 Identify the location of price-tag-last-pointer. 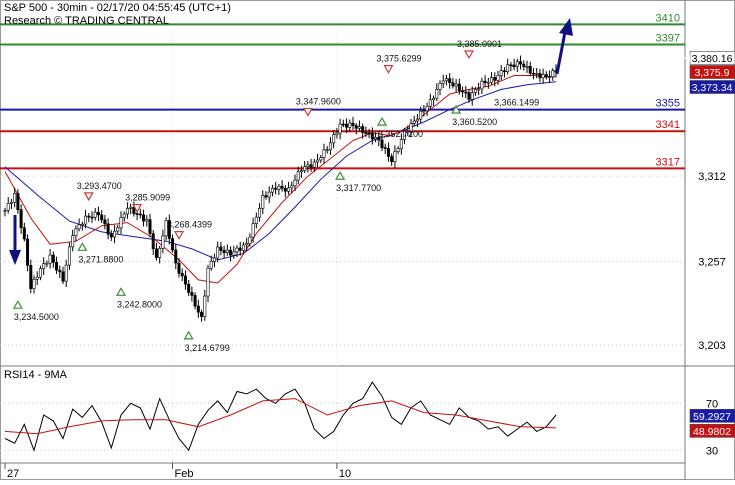
(687, 58).